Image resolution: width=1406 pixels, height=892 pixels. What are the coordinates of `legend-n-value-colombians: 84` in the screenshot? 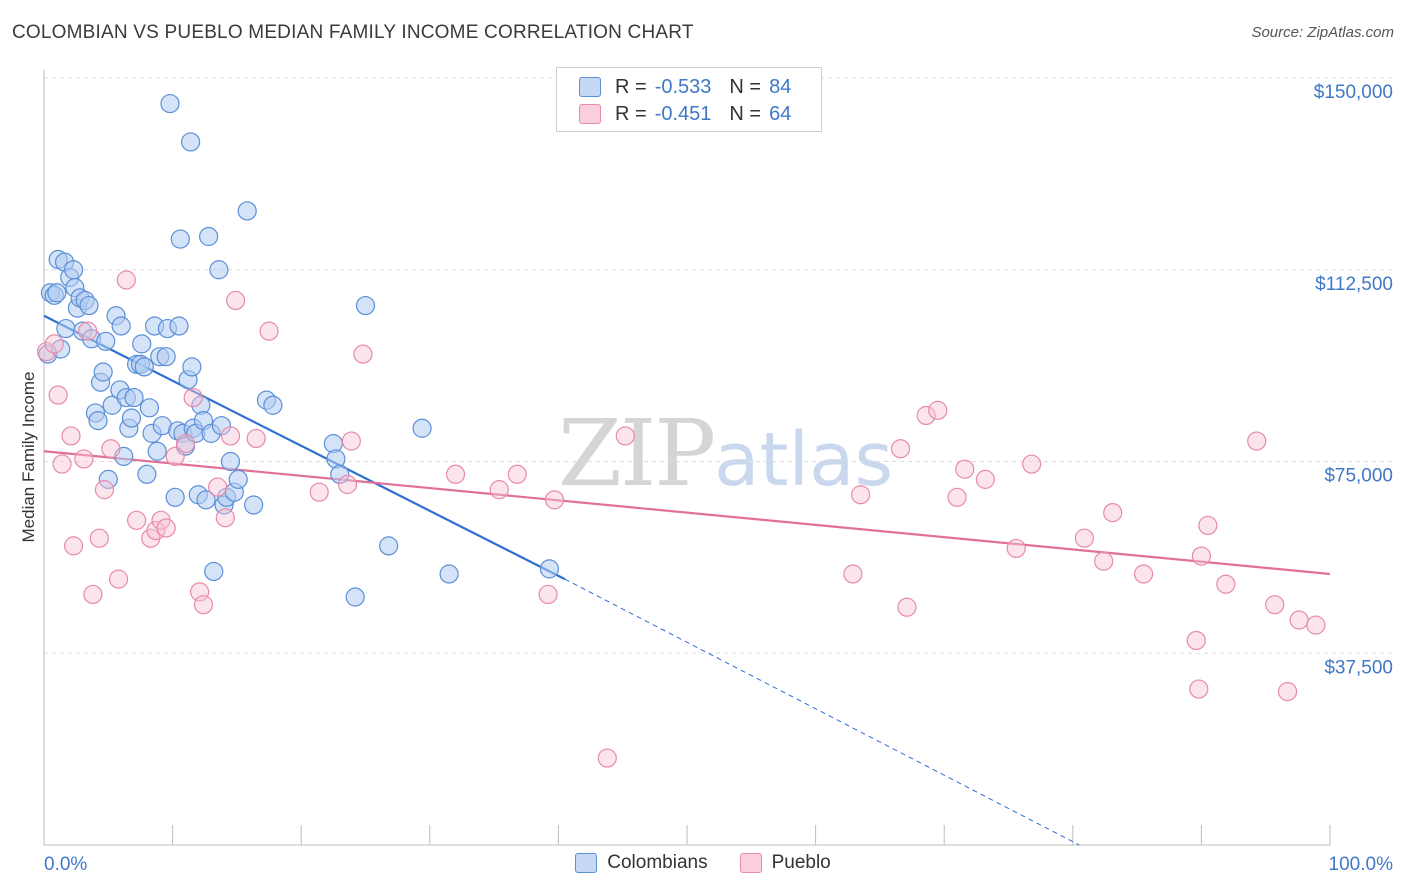 It's located at (780, 86).